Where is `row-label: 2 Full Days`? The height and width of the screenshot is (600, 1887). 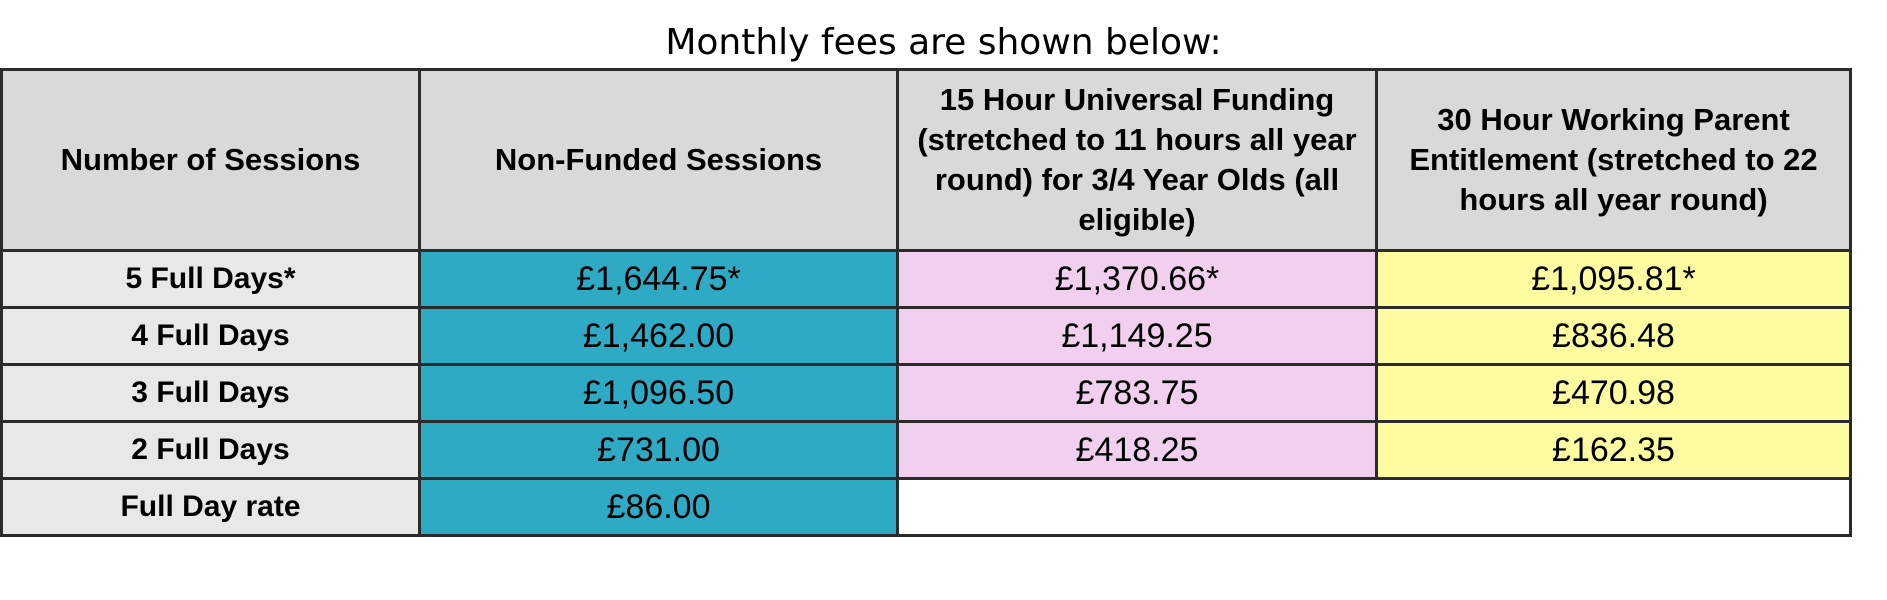 row-label: 2 Full Days is located at coordinates (210, 450).